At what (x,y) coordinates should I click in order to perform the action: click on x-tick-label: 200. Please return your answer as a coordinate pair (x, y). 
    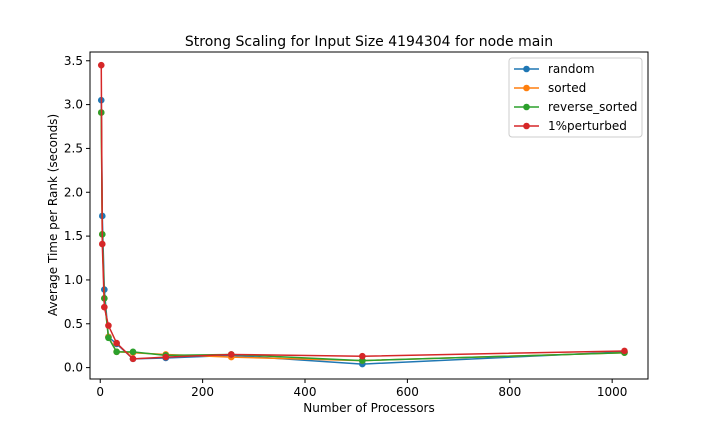
    Looking at the image, I should click on (202, 392).